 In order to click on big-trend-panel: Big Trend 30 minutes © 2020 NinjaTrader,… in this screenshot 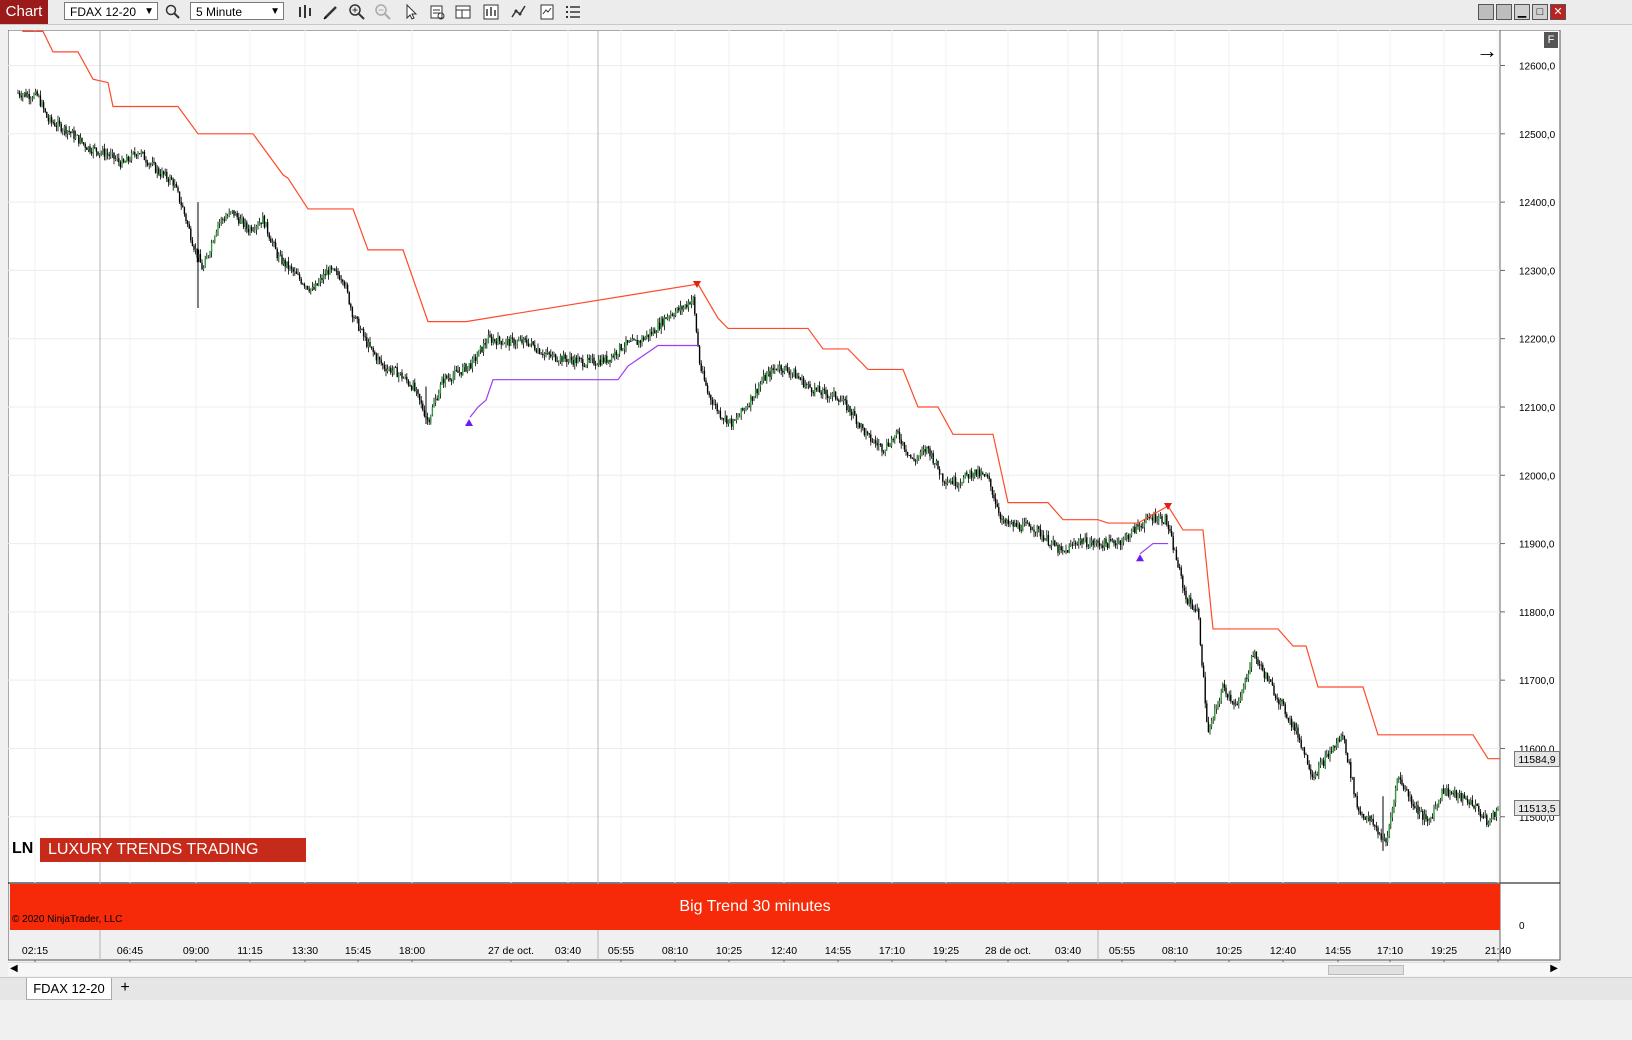, I will do `click(755, 907)`.